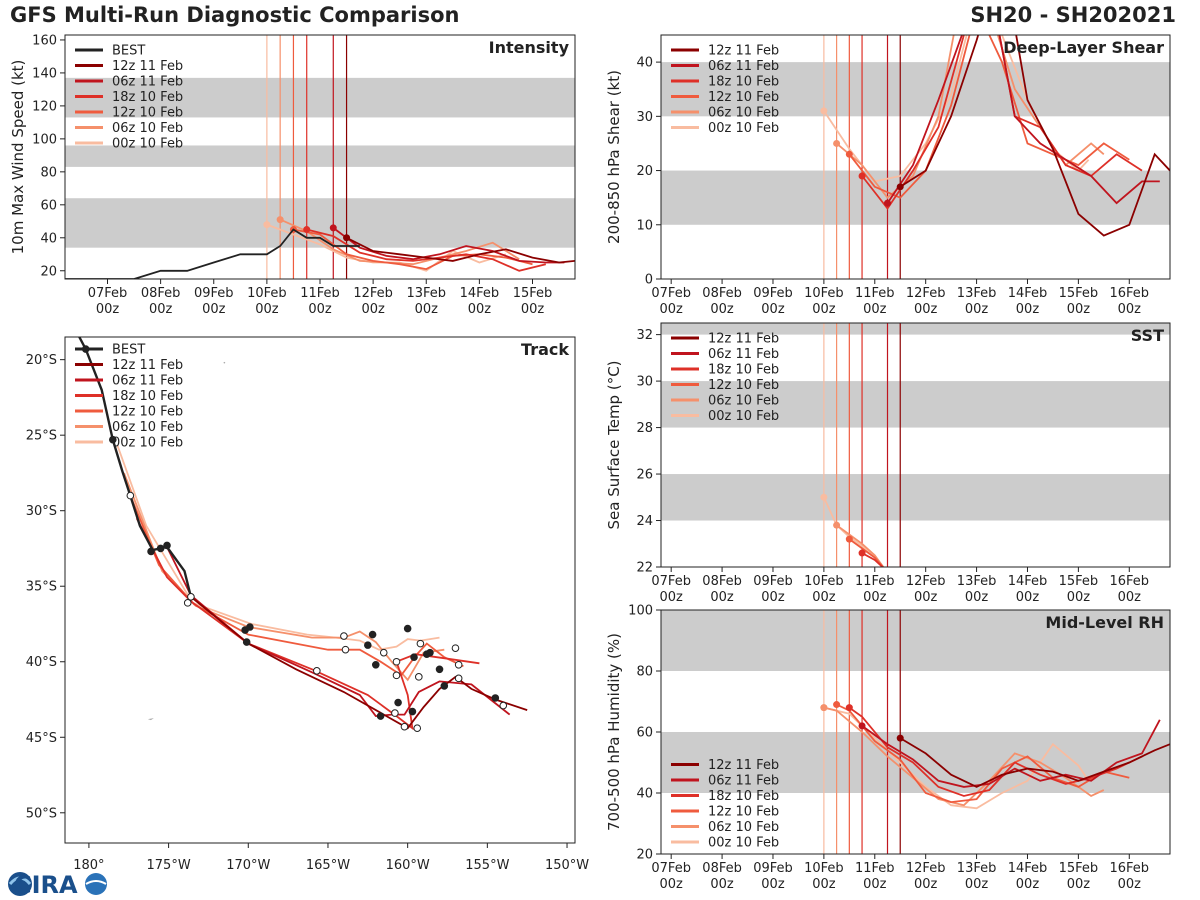 This screenshot has width=1200, height=900. What do you see at coordinates (88, 865) in the screenshot?
I see `track-x-tick-label: 180°` at bounding box center [88, 865].